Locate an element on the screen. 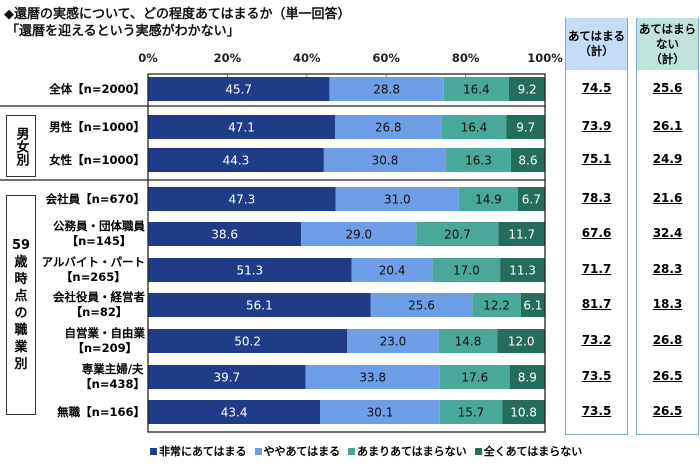 The height and width of the screenshot is (468, 700). legend-label: あまりあてはまらない is located at coordinates (412, 451).